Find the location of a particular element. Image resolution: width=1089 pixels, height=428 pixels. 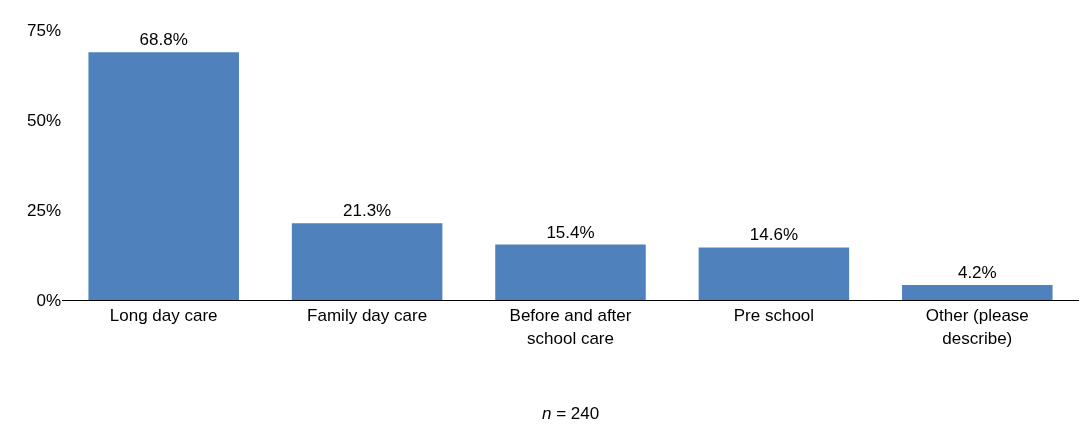

x-tick-label: Other (please describe) is located at coordinates (977, 327).